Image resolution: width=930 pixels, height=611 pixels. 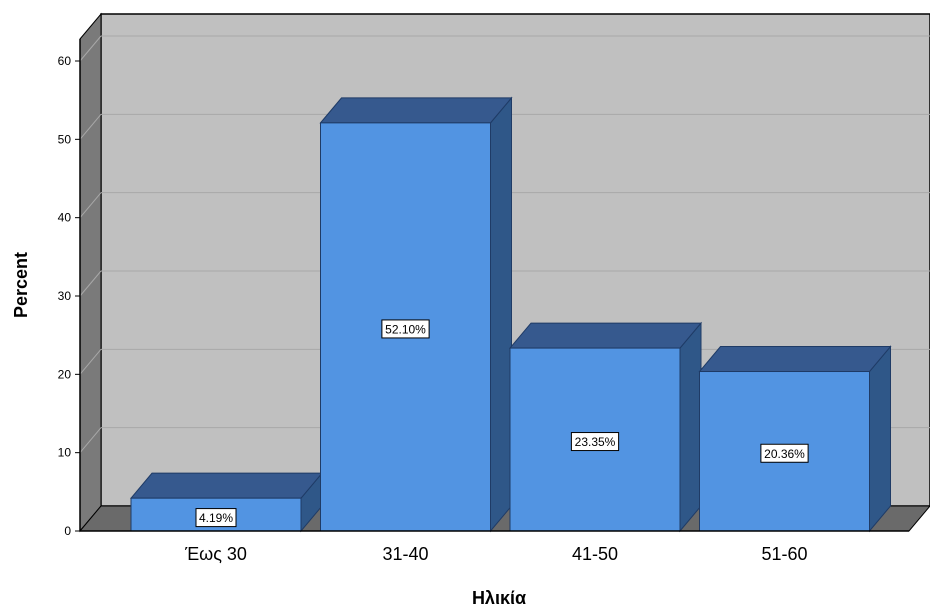 I want to click on data-label: 23.35%, so click(x=595, y=442).